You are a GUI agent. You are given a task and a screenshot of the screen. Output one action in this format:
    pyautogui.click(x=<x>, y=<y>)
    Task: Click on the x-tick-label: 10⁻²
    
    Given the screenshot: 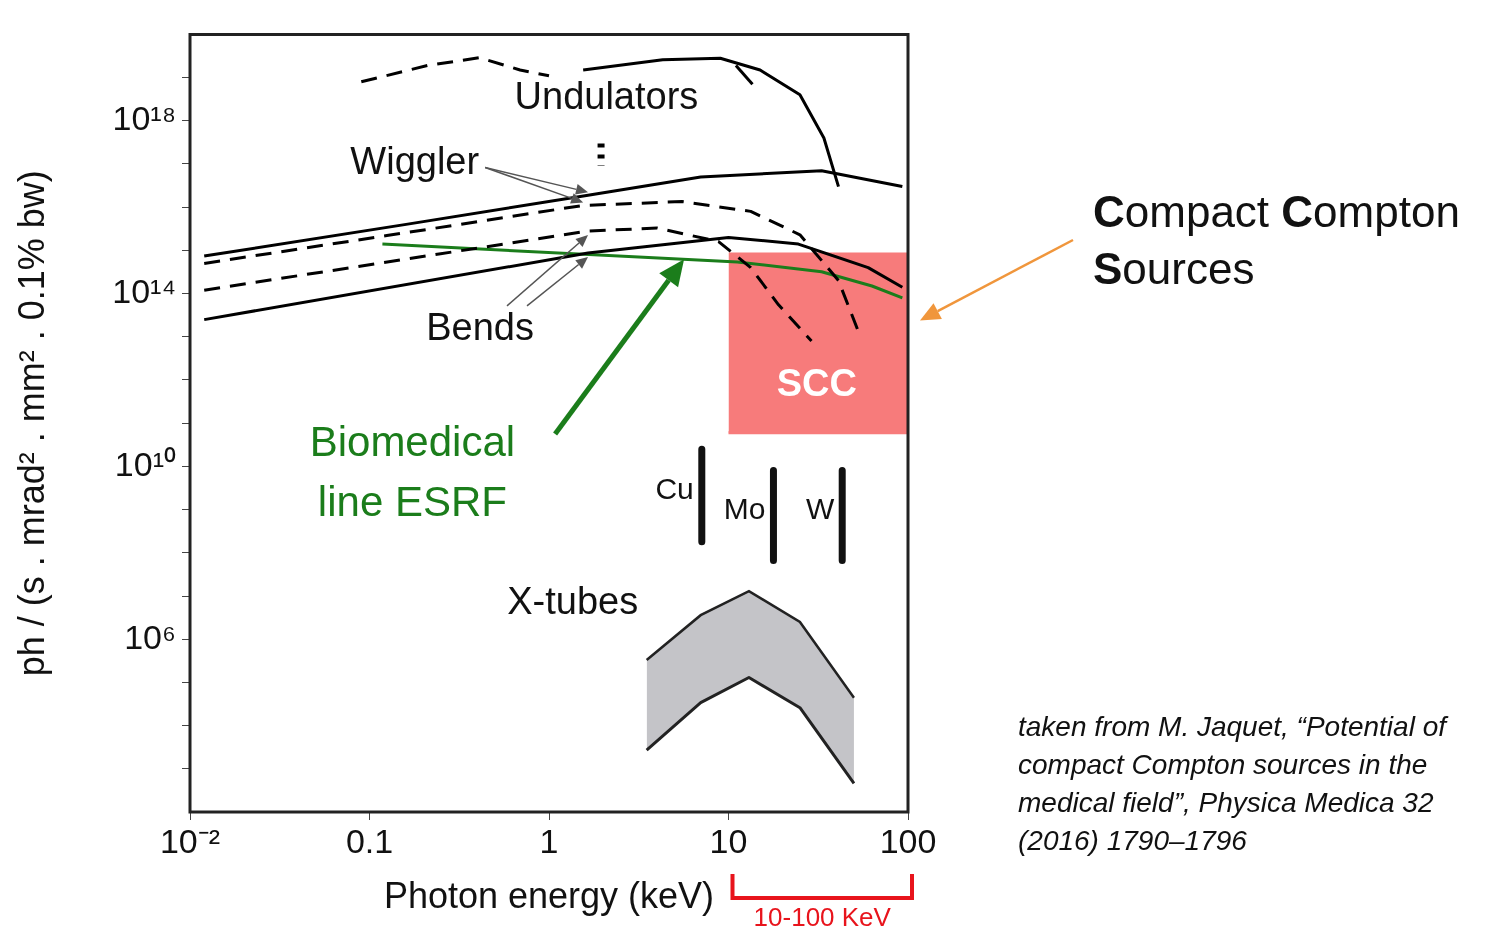 What is the action you would take?
    pyautogui.click(x=190, y=840)
    